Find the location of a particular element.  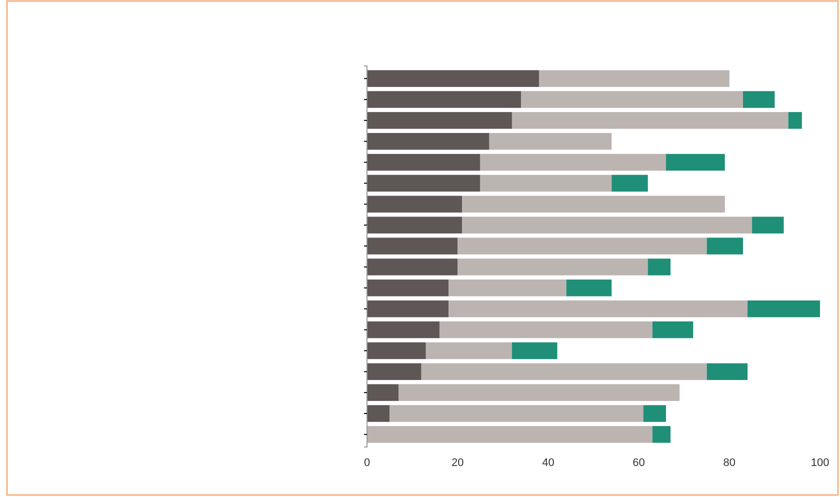

x-tick-label: 40 is located at coordinates (548, 462).